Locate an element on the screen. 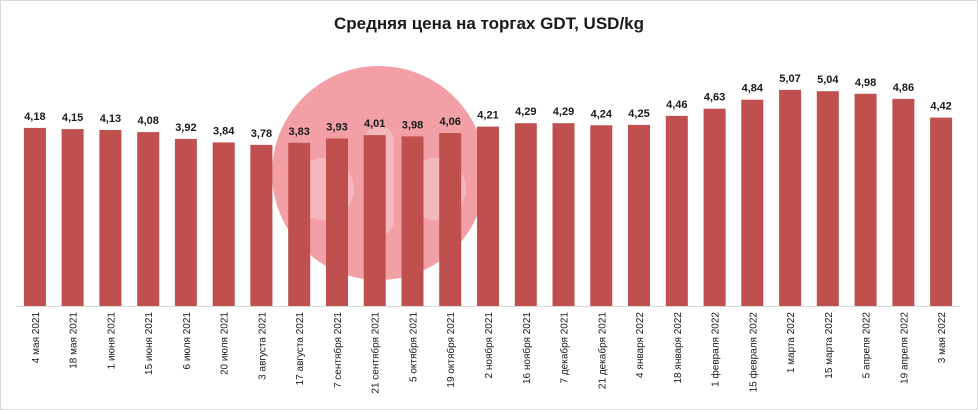 This screenshot has height=410, width=978. data-label-14: 4,29 is located at coordinates (525, 112).